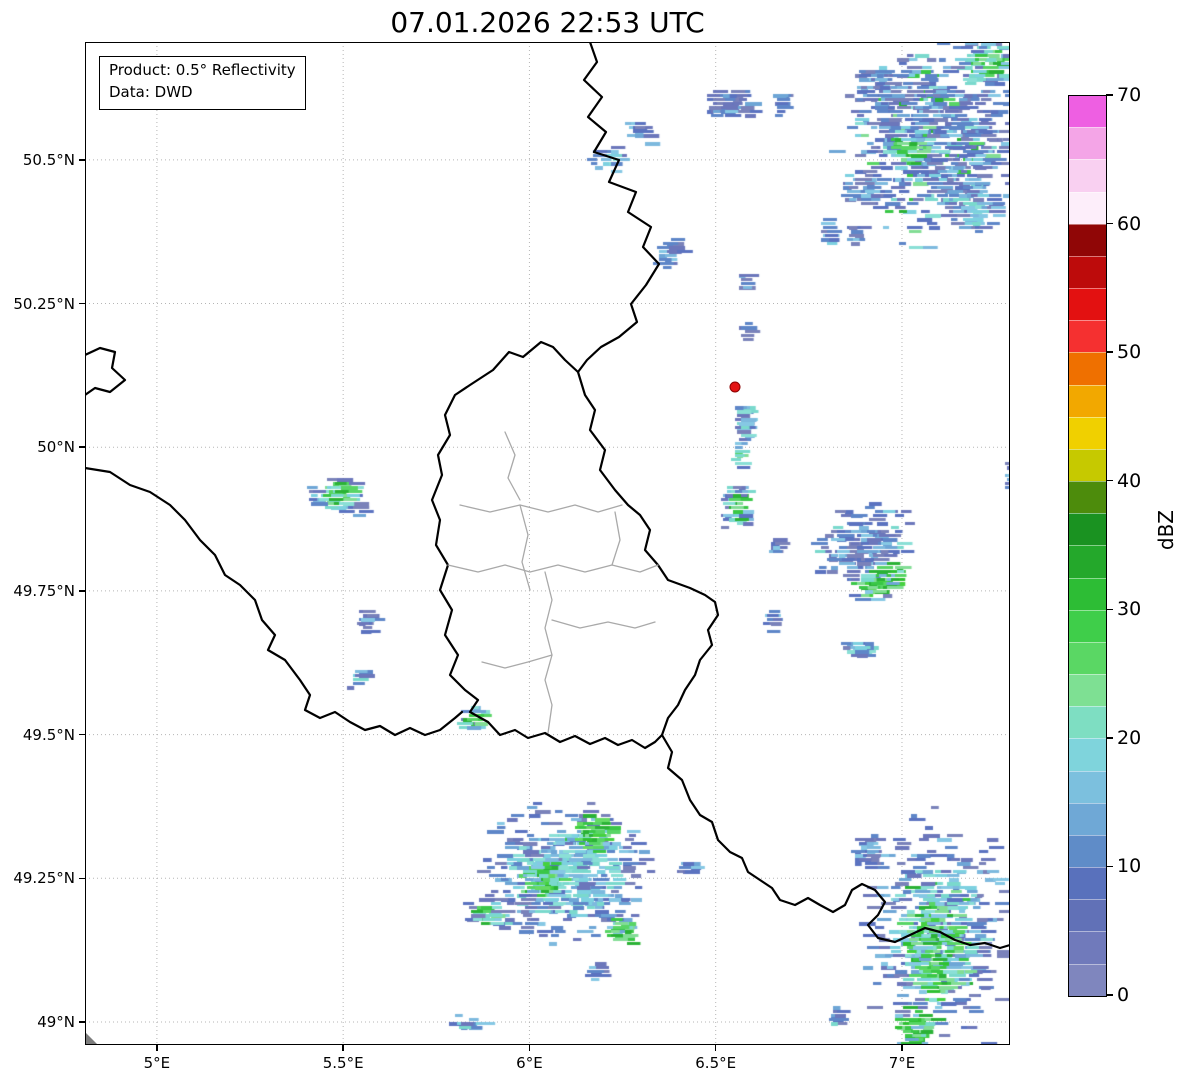  Describe the element at coordinates (48, 159) in the screenshot. I see `y-tick-label: 50.5°N` at that location.